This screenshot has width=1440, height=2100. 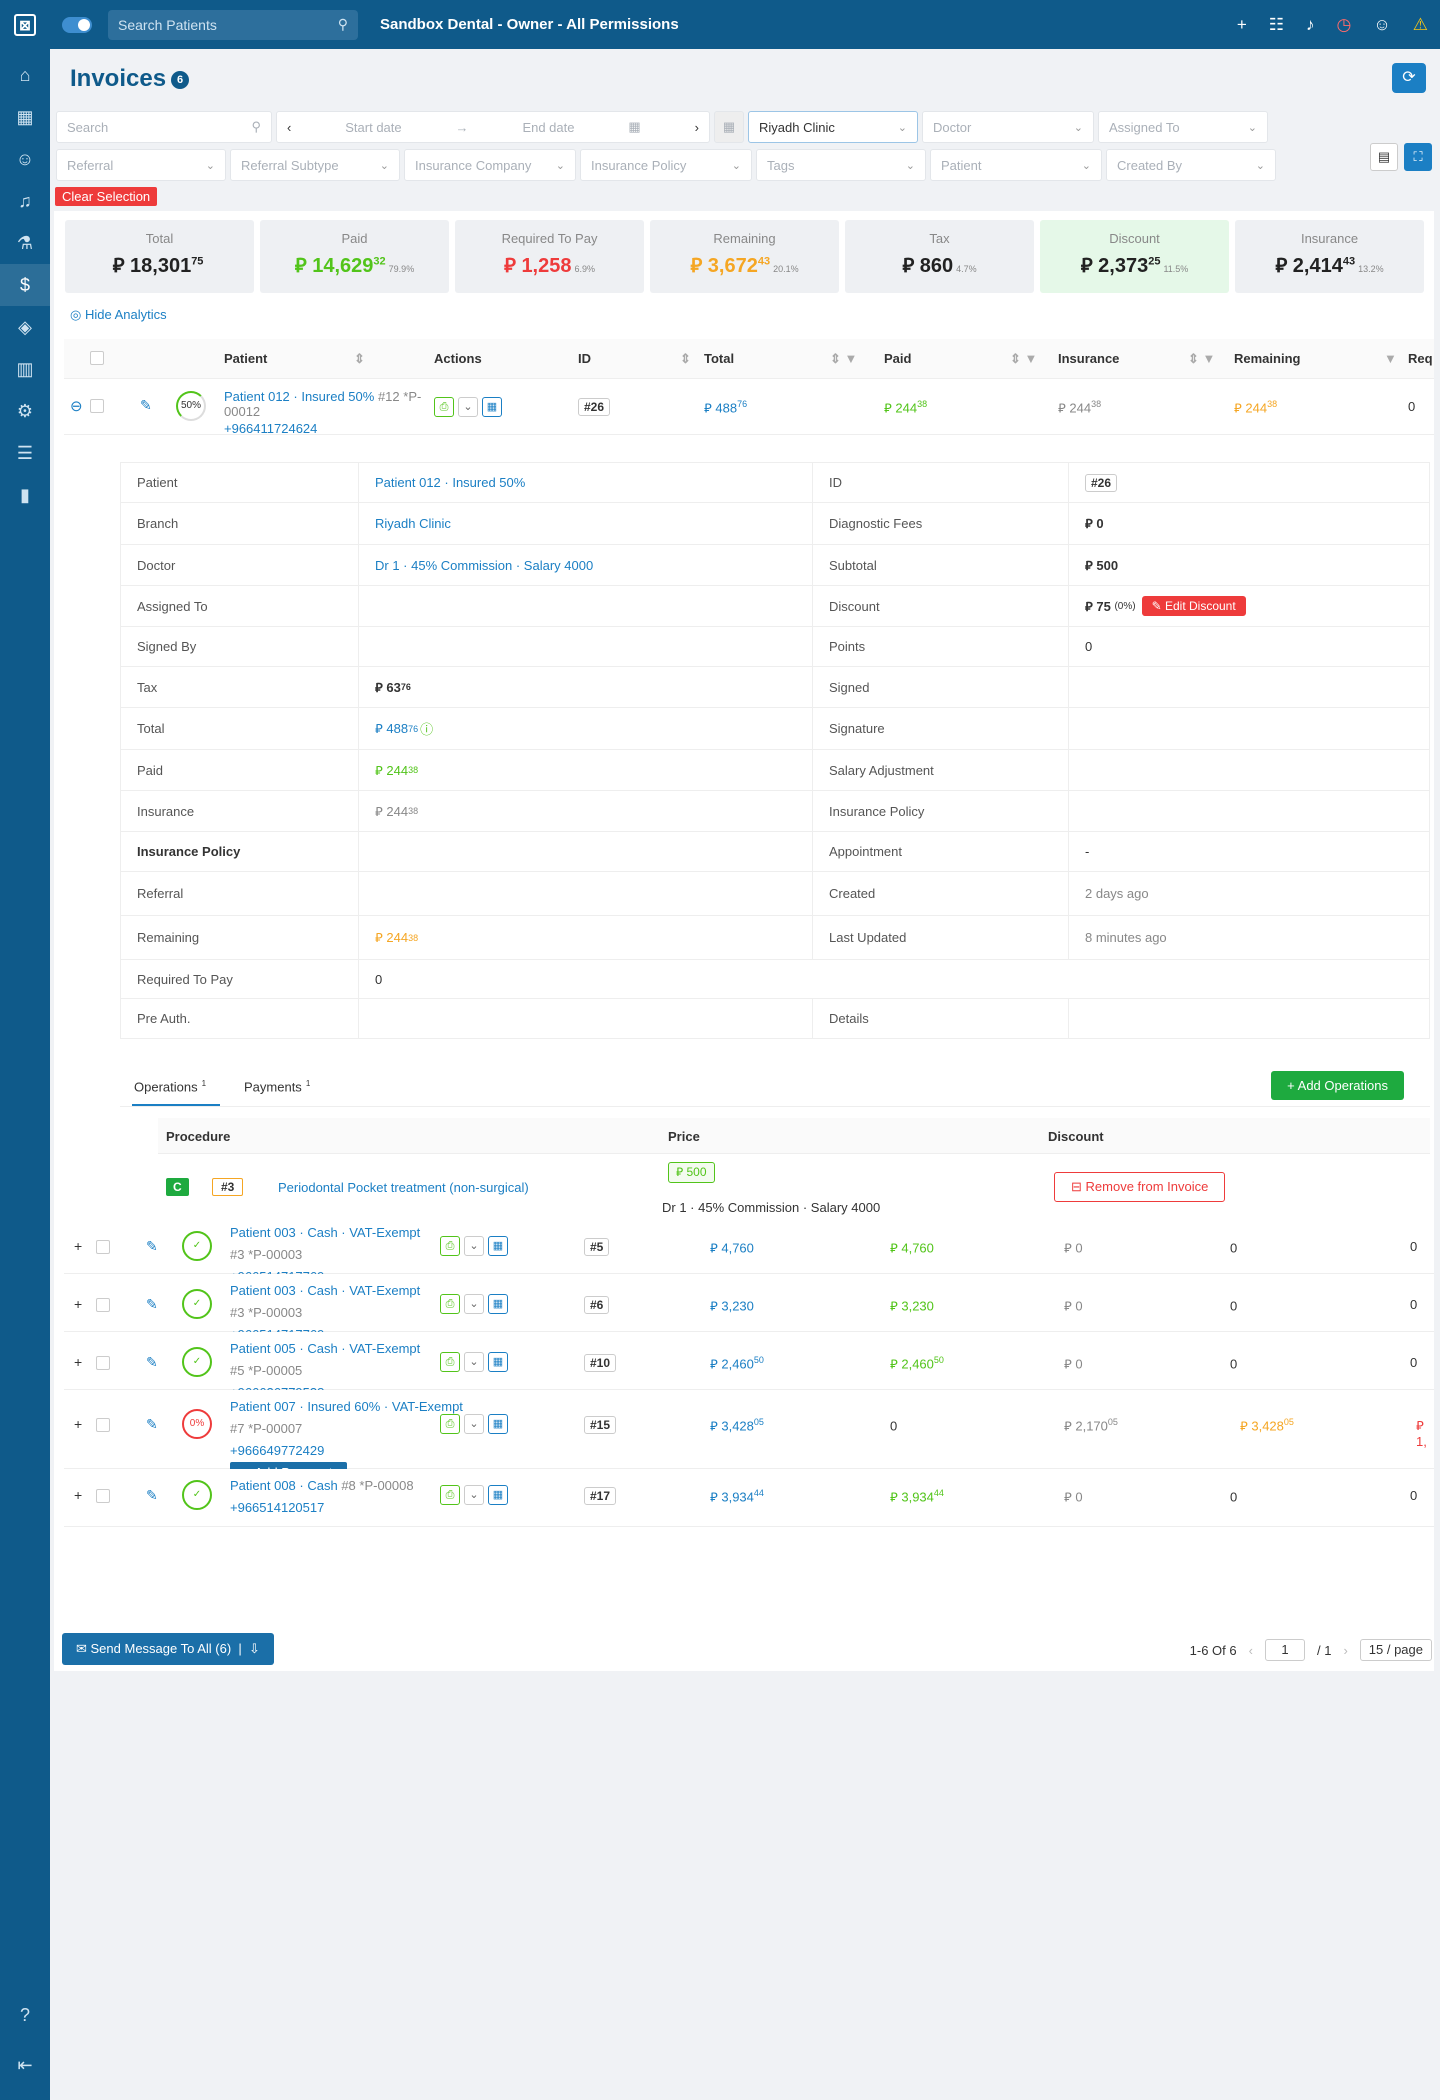 I want to click on select-all-checkbox, so click(x=97, y=358).